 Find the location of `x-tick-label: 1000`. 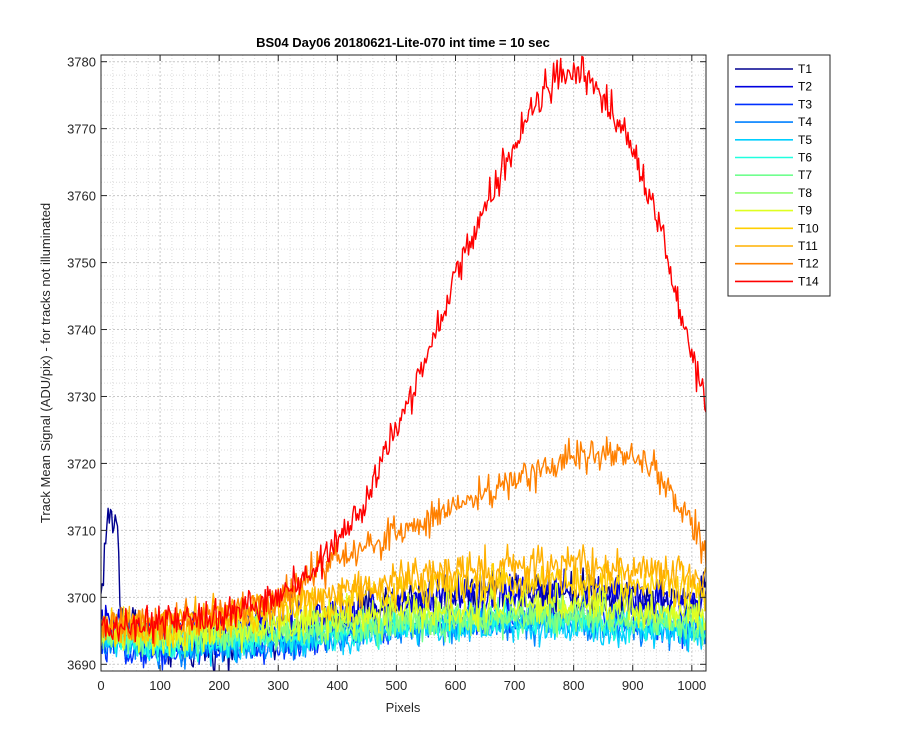

x-tick-label: 1000 is located at coordinates (691, 685).